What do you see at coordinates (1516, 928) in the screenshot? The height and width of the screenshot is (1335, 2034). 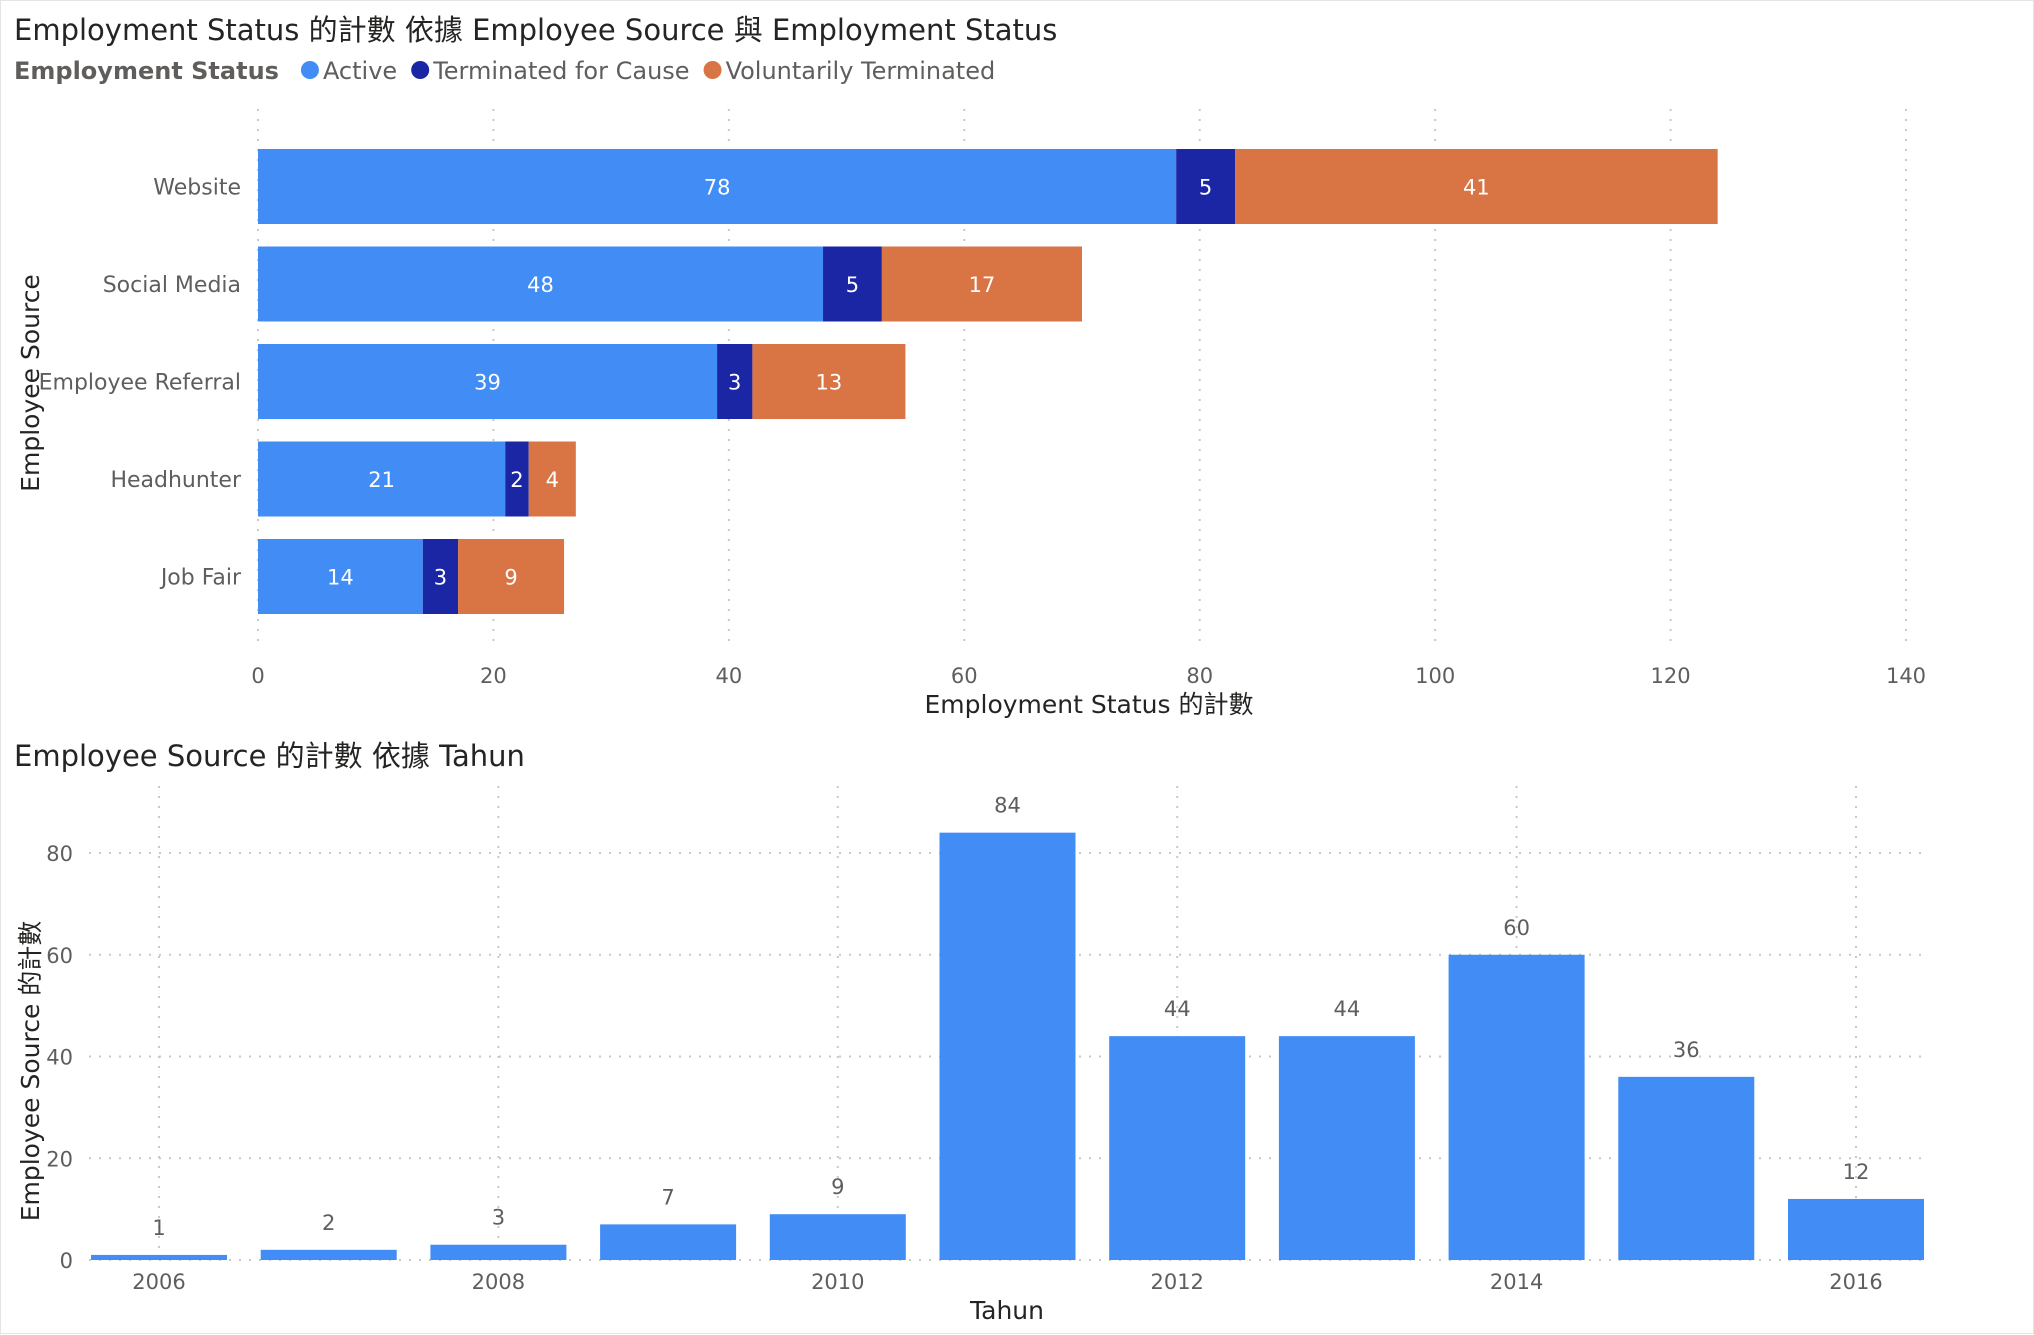 I see `column-label-2014: 60` at bounding box center [1516, 928].